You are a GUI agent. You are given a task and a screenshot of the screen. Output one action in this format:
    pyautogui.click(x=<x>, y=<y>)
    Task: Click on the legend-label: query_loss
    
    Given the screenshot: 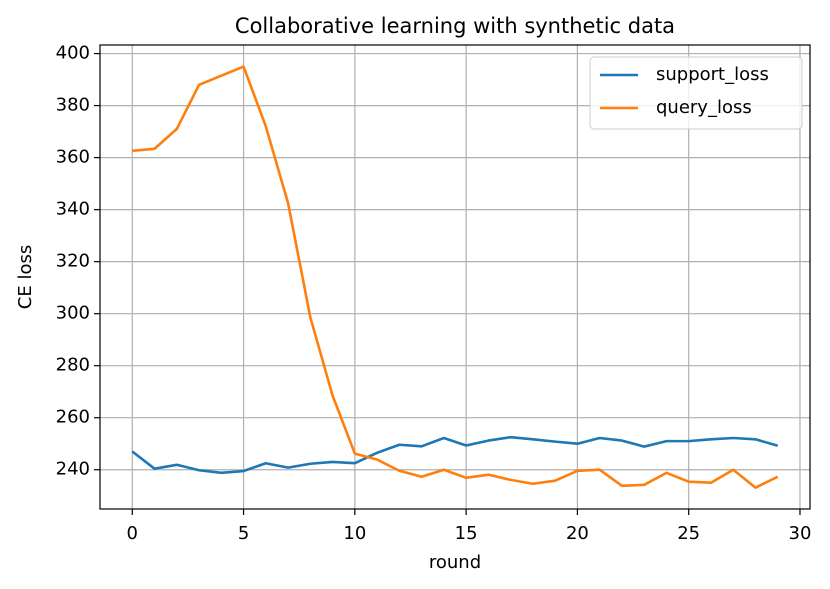 What is the action you would take?
    pyautogui.click(x=704, y=107)
    